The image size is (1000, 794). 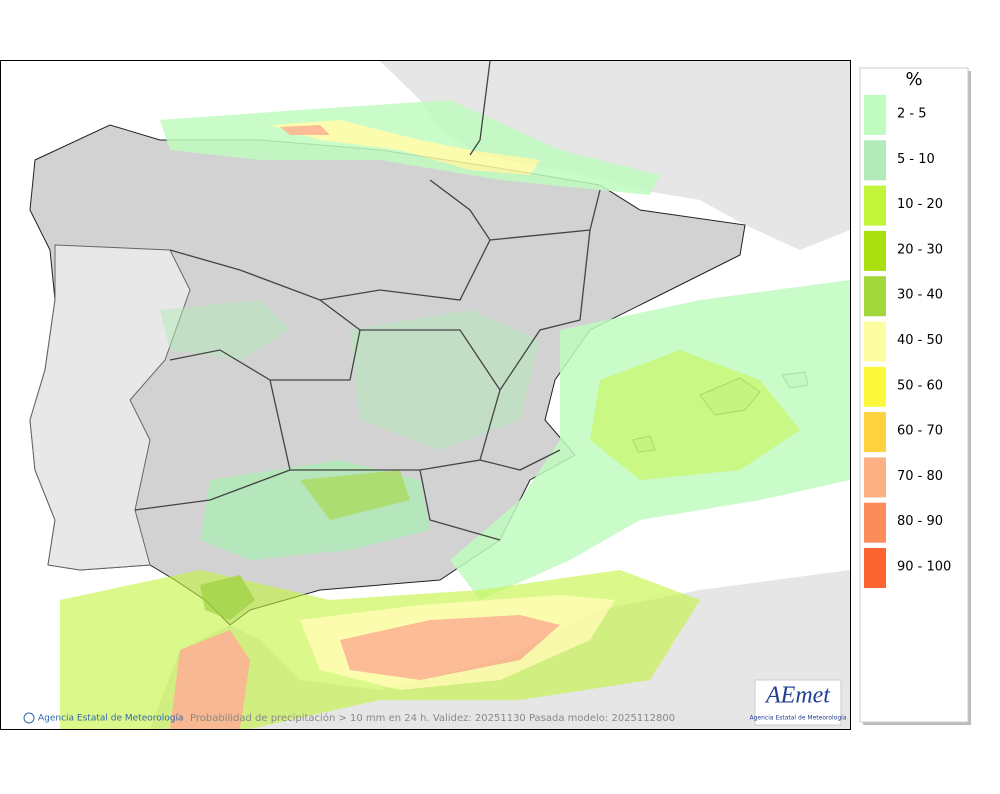 What do you see at coordinates (920, 204) in the screenshot?
I see `legend-label: 10 - 20` at bounding box center [920, 204].